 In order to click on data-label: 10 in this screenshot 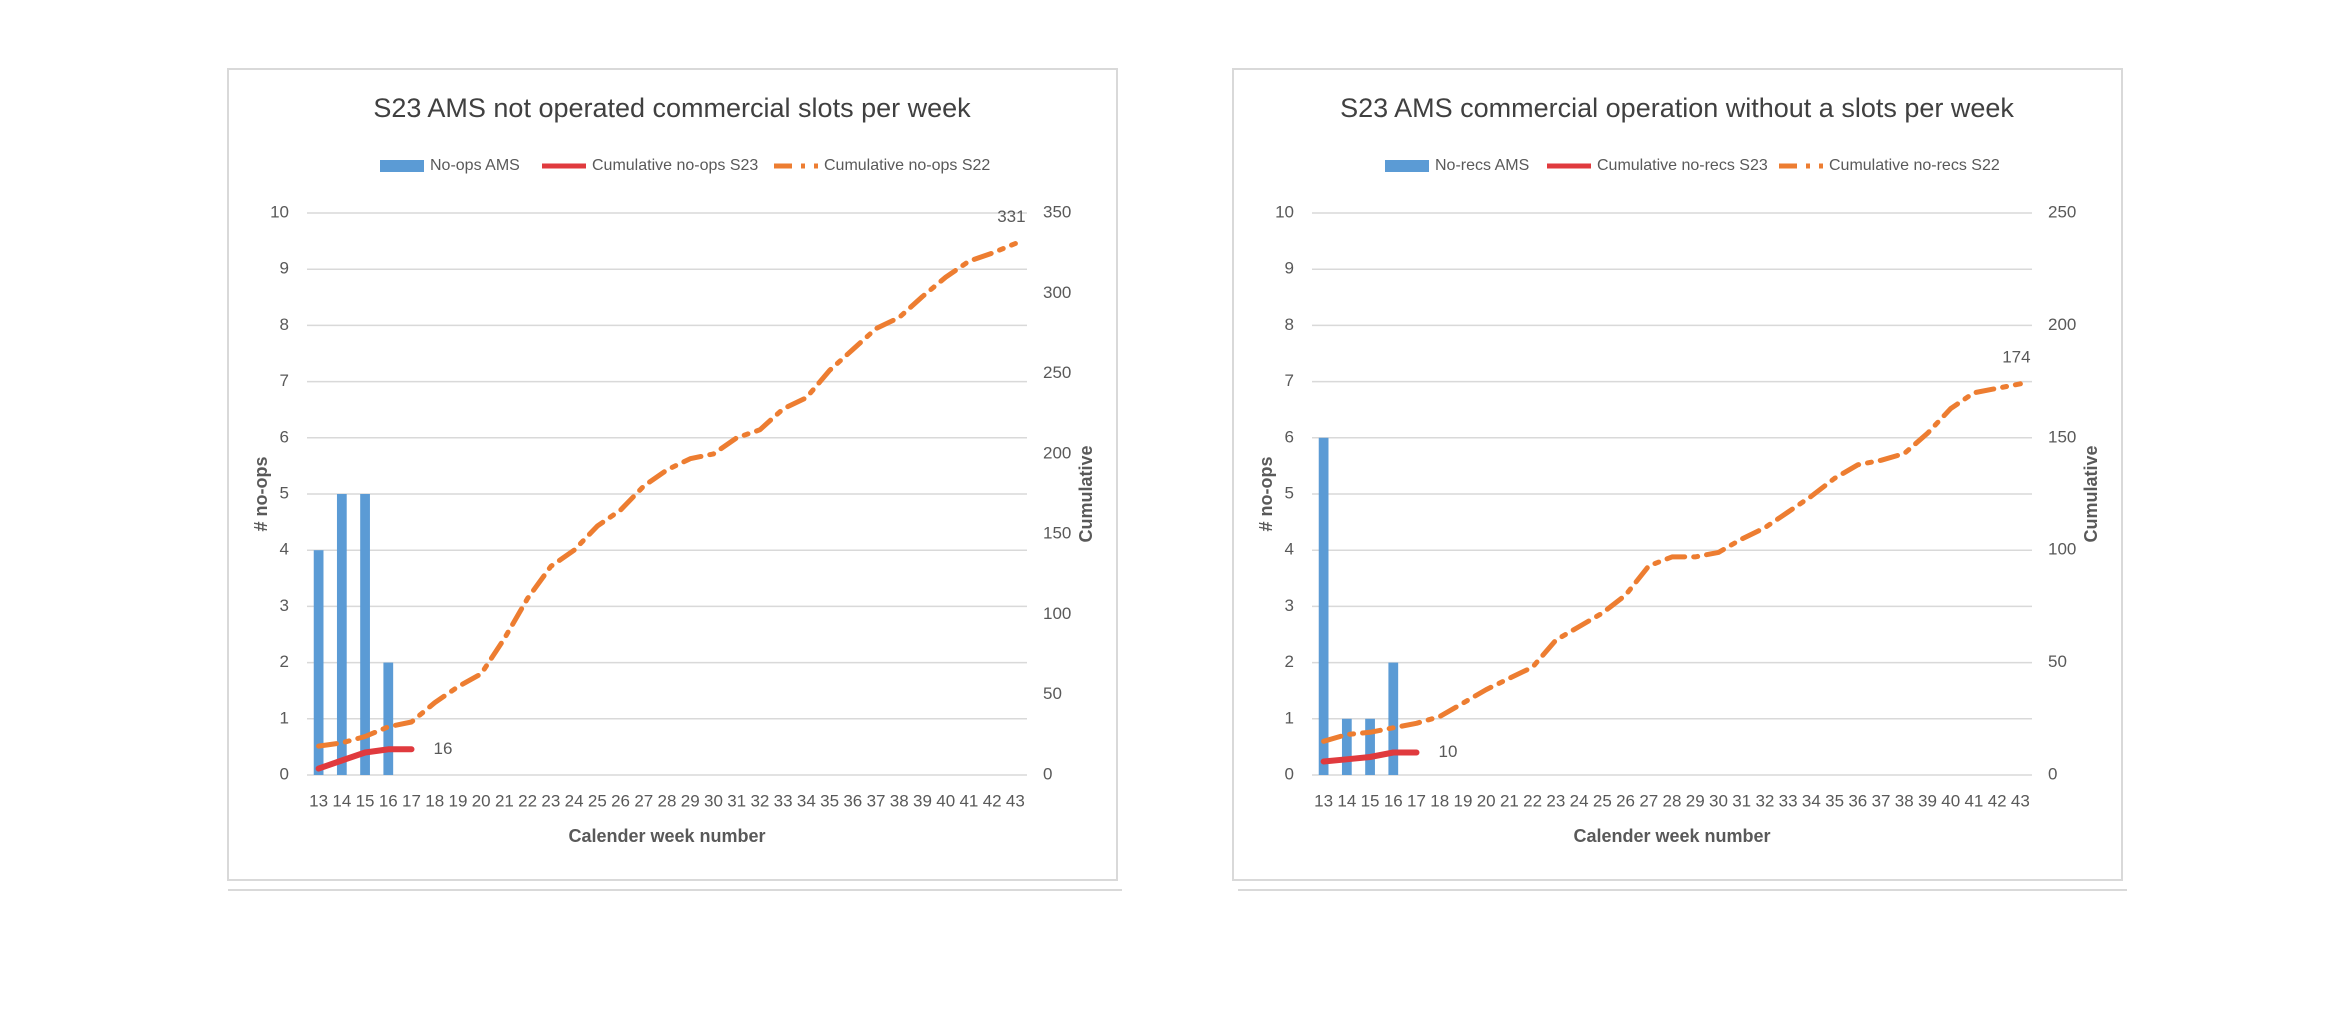, I will do `click(1448, 751)`.